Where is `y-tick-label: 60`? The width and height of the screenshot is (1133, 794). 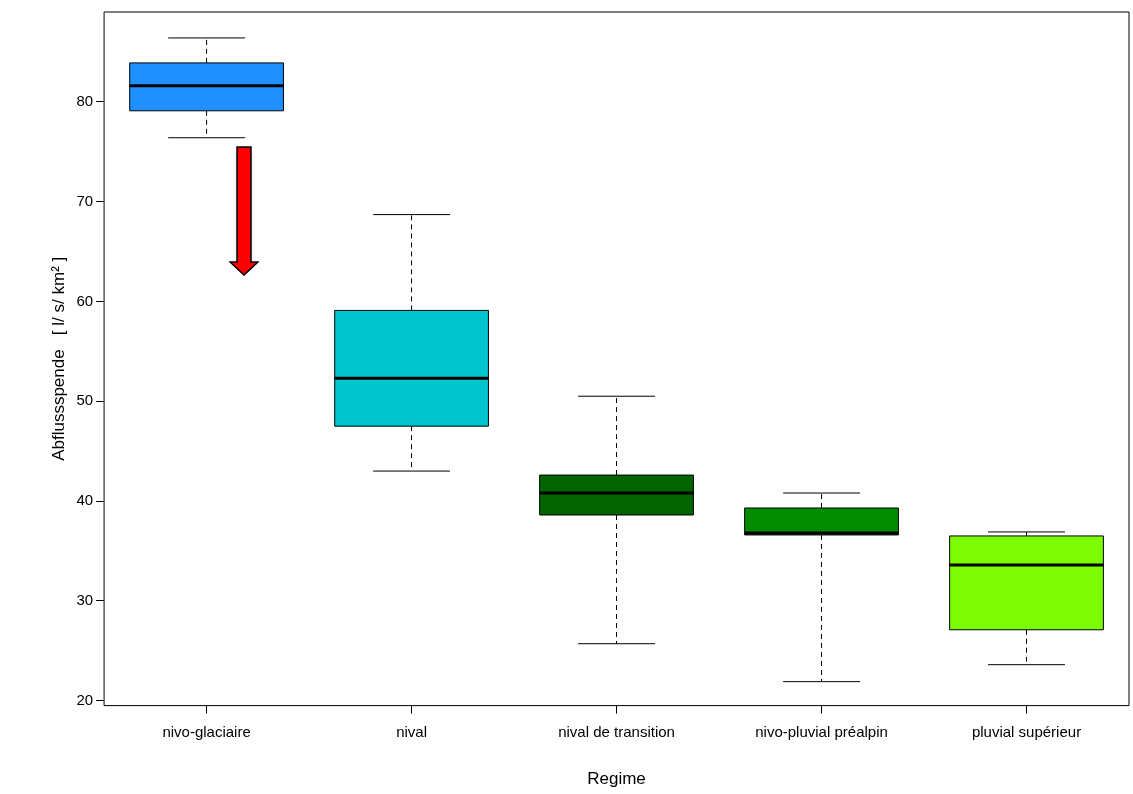 y-tick-label: 60 is located at coordinates (85, 300).